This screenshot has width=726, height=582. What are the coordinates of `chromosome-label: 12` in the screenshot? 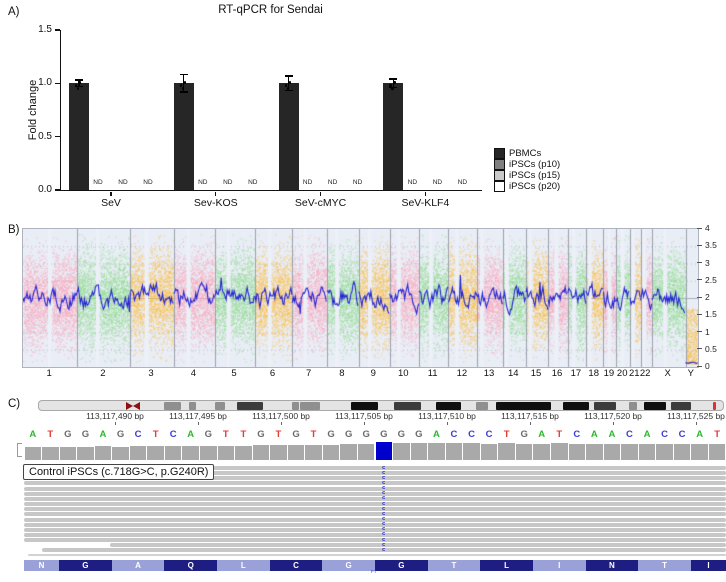 It's located at (462, 373).